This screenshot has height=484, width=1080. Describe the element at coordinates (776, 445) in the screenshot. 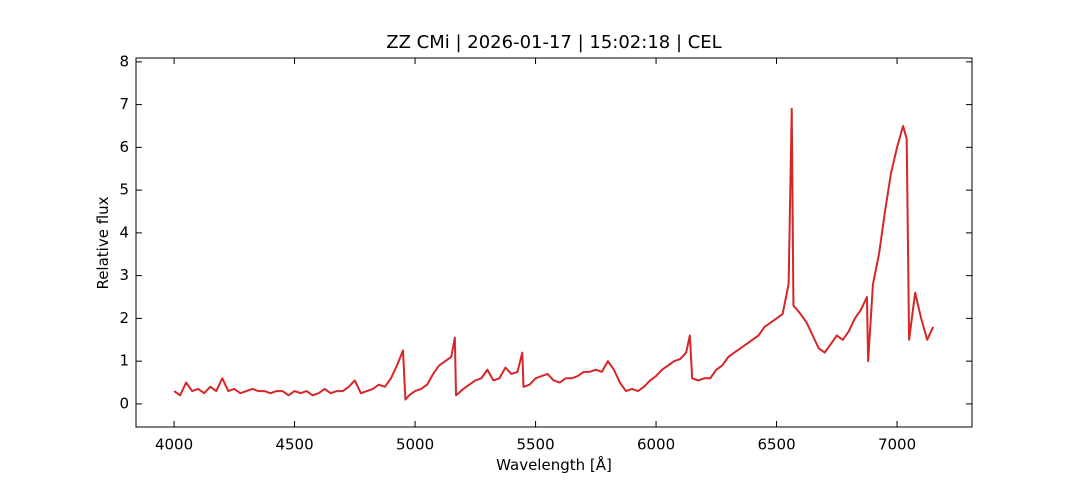

I see `x-tick-label: 6500` at that location.